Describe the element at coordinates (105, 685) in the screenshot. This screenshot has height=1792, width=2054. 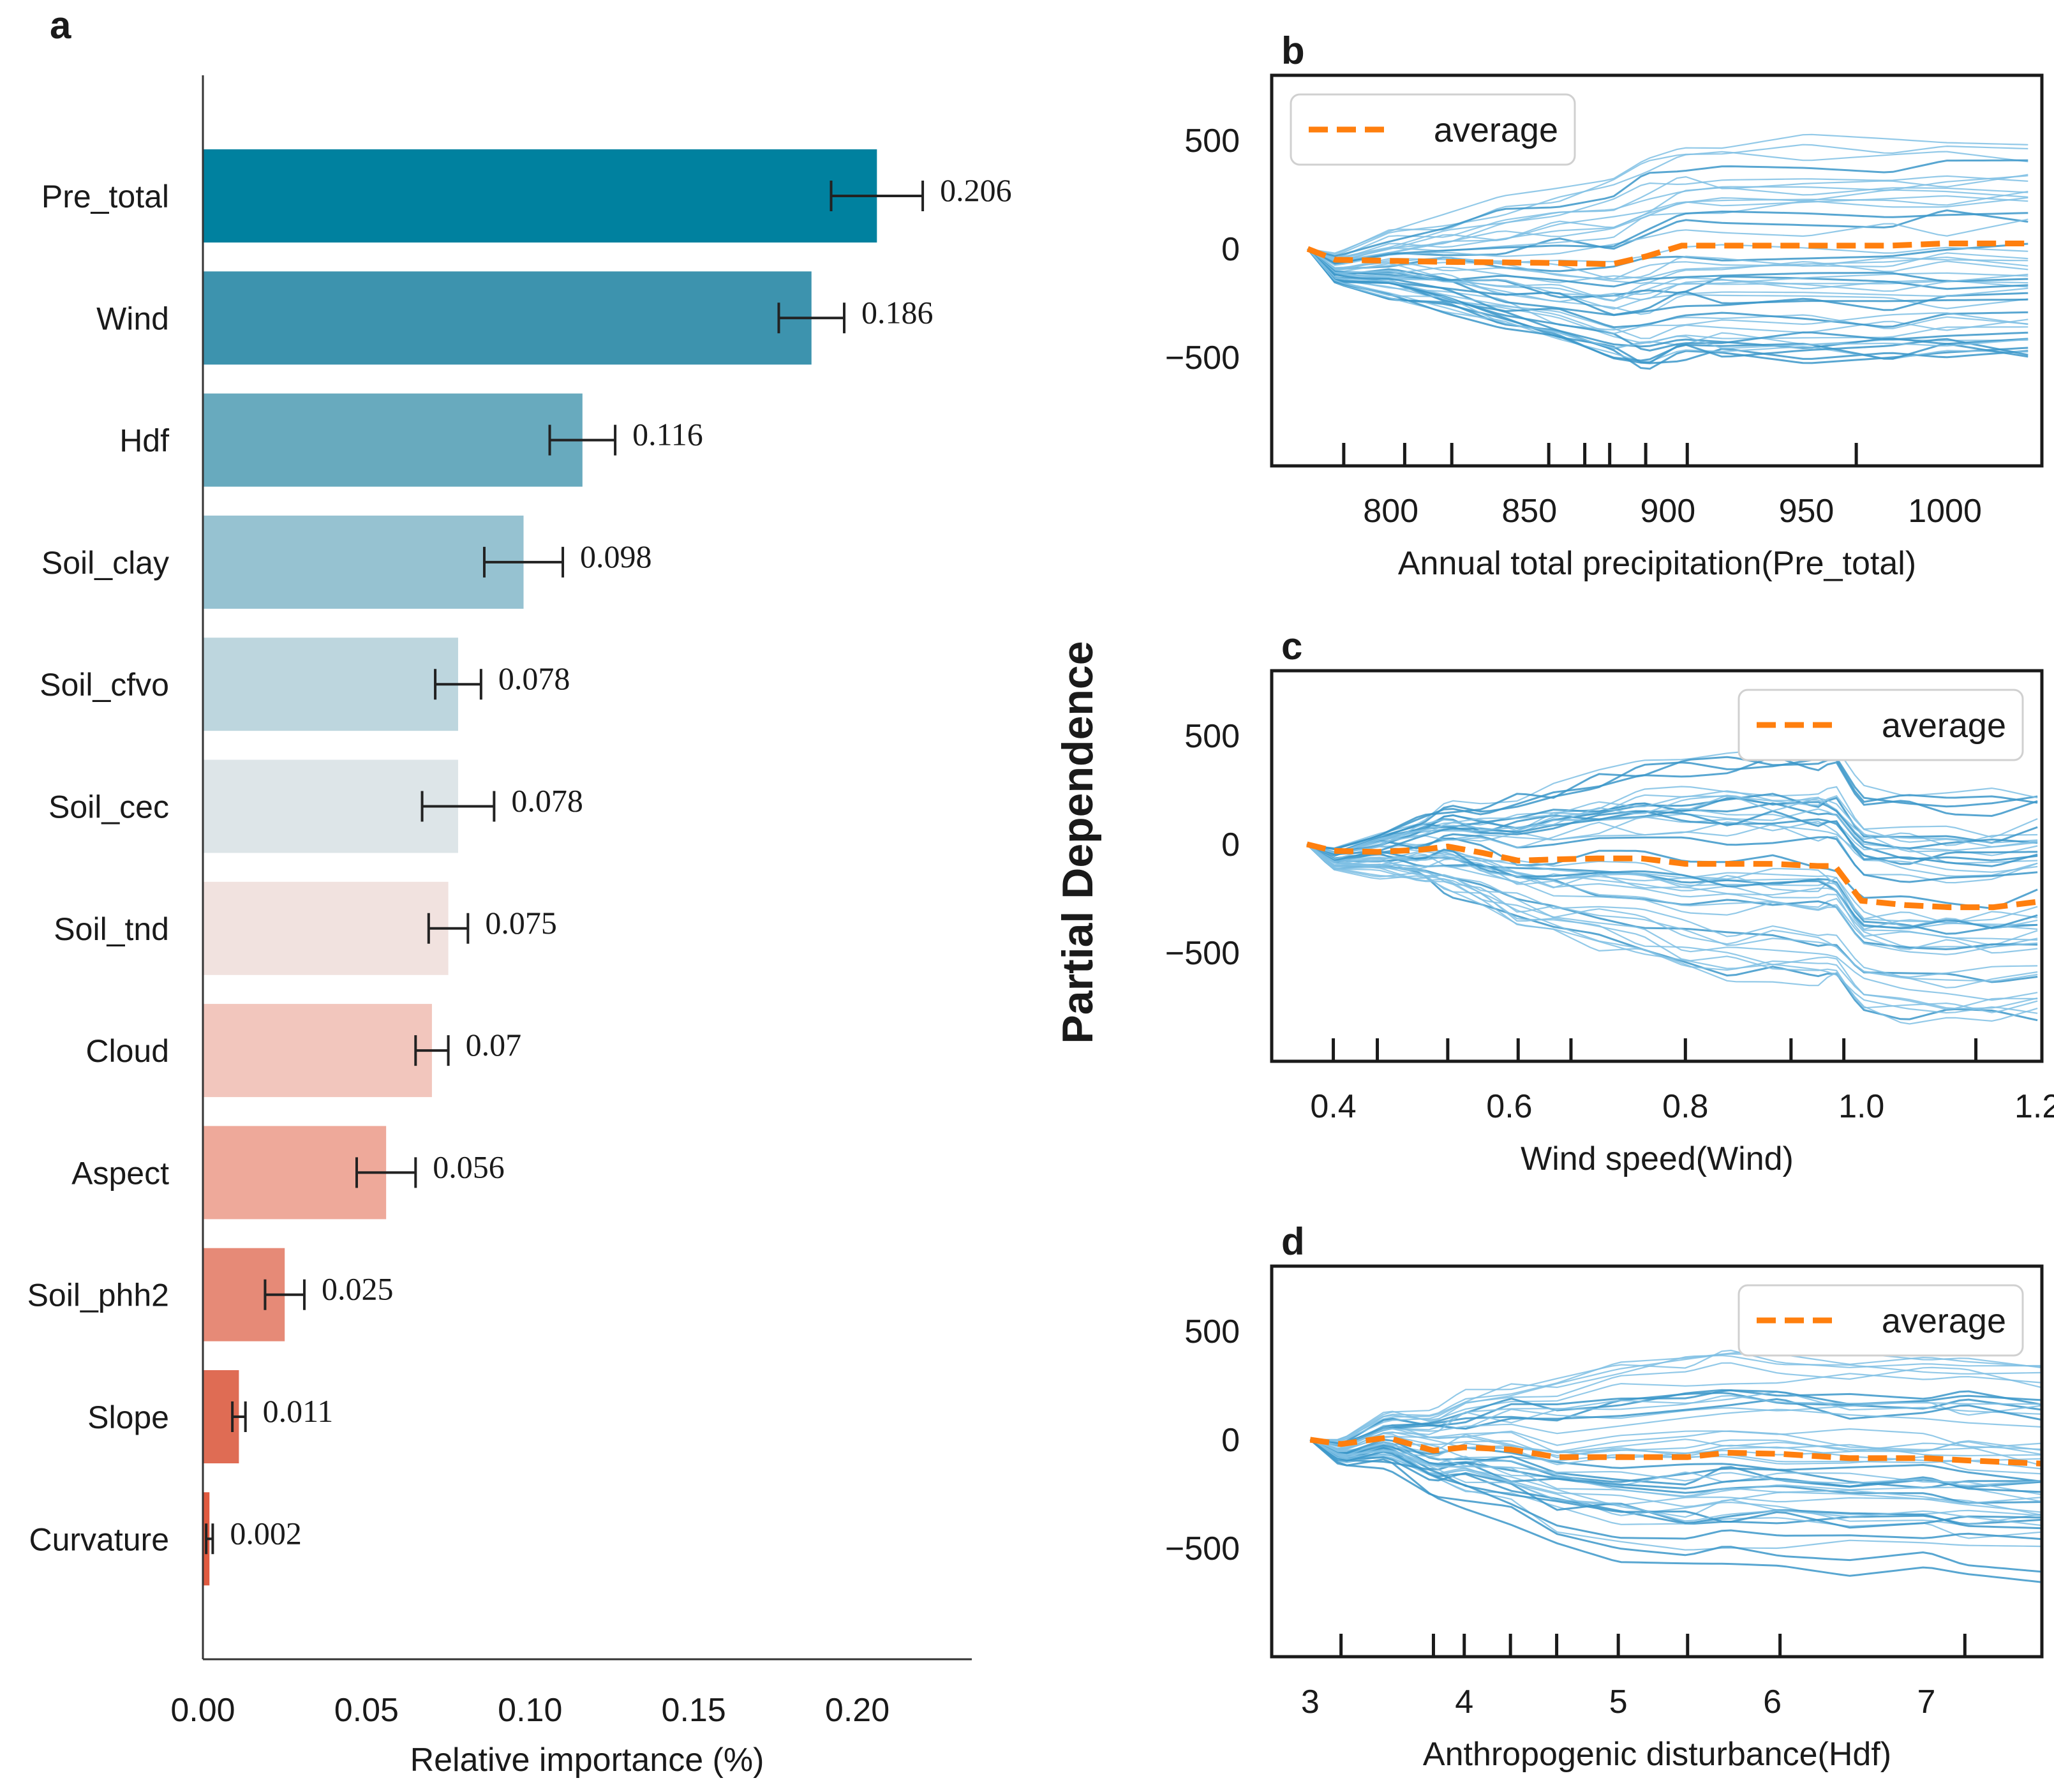
I see `category-label: Soil_cfvo` at that location.